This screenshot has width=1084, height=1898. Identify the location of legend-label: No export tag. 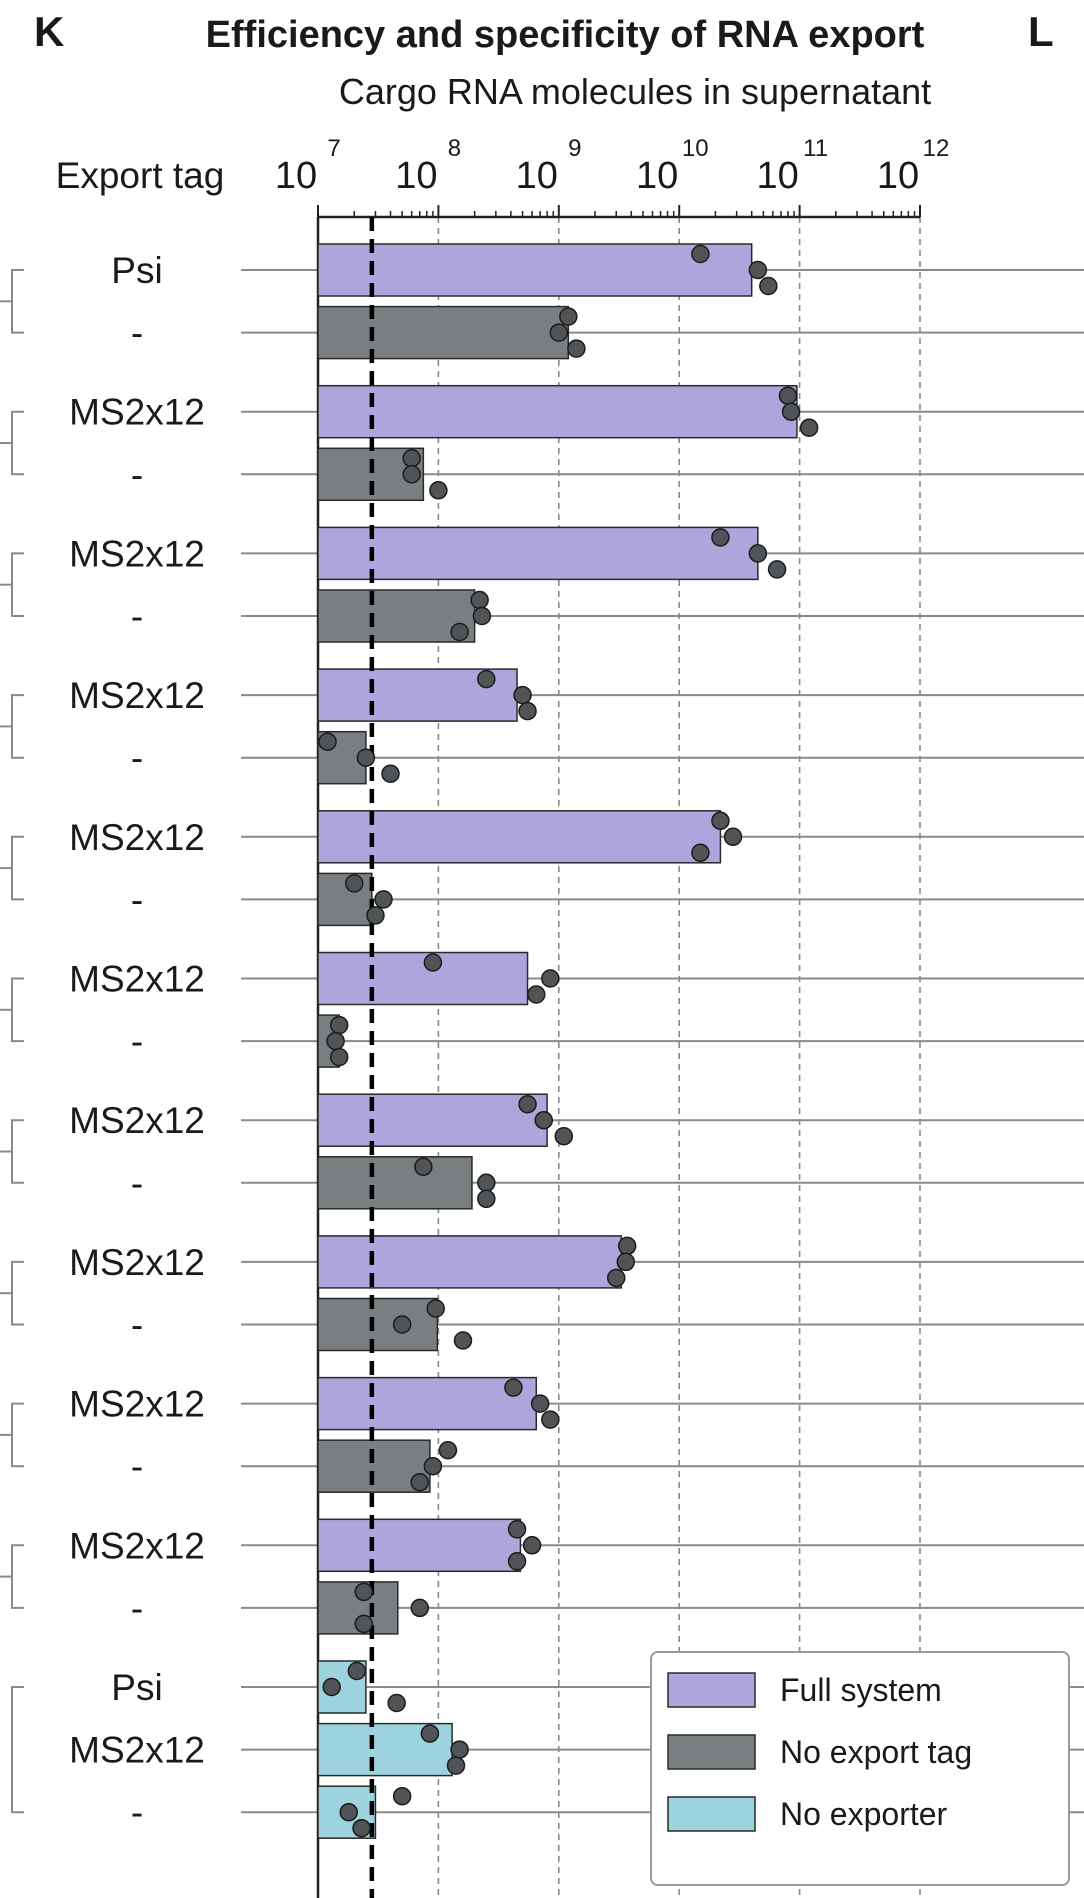
(876, 1752).